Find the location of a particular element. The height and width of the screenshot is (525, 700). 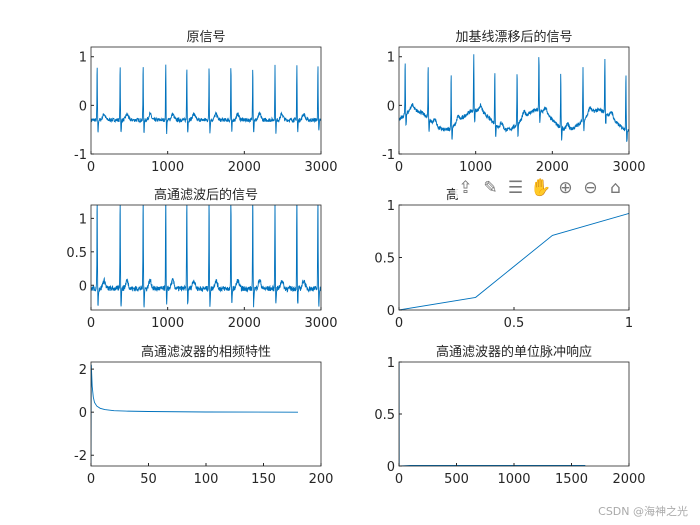

y-tick-label: -2 is located at coordinates (80, 456).